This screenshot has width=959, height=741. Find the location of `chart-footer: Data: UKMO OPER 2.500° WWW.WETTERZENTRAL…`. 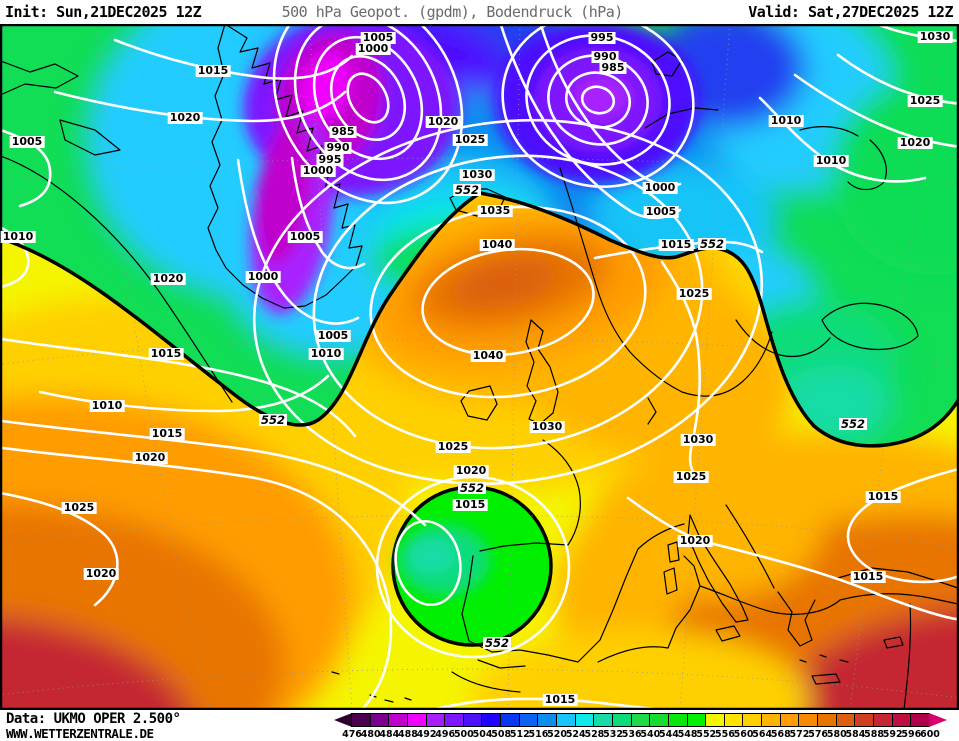

chart-footer: Data: UKMO OPER 2.500° WWW.WETTERZENTRAL… is located at coordinates (479, 725).